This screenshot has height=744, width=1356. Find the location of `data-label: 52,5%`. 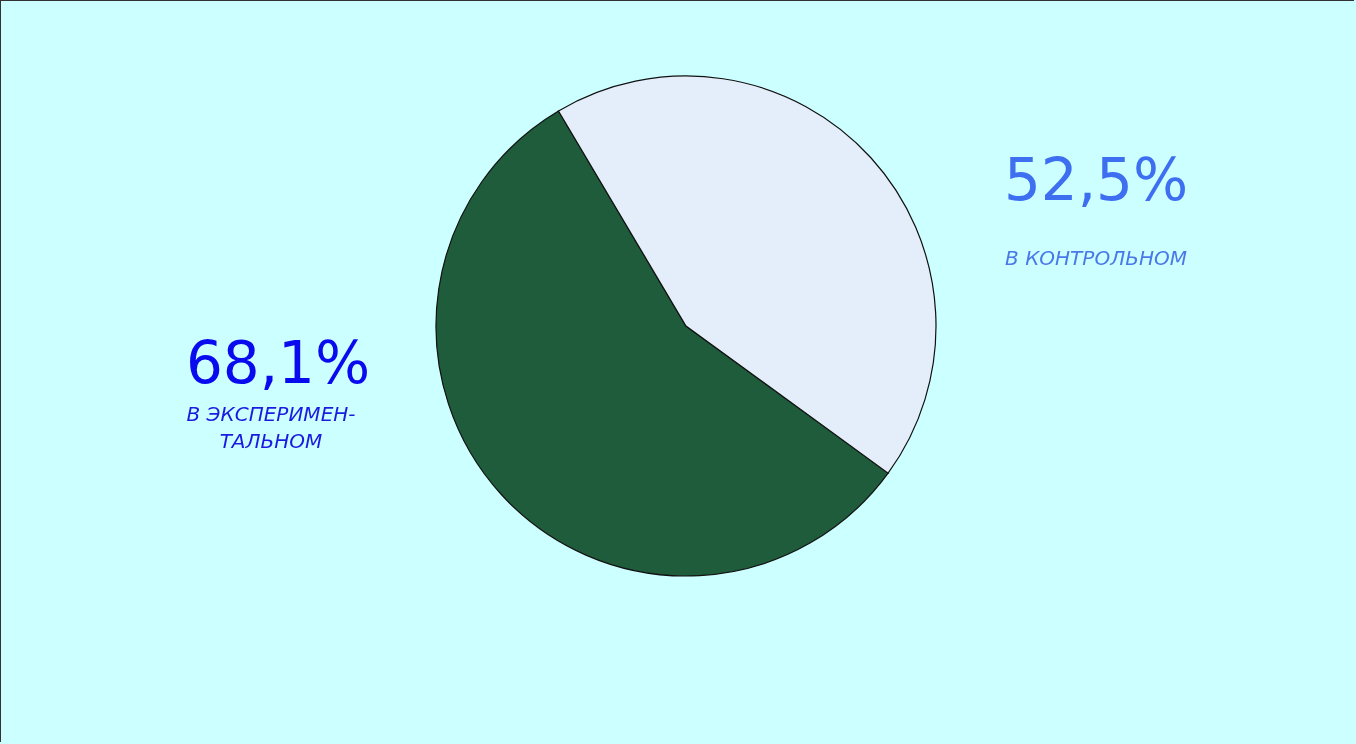

data-label: 52,5% is located at coordinates (1096, 180).